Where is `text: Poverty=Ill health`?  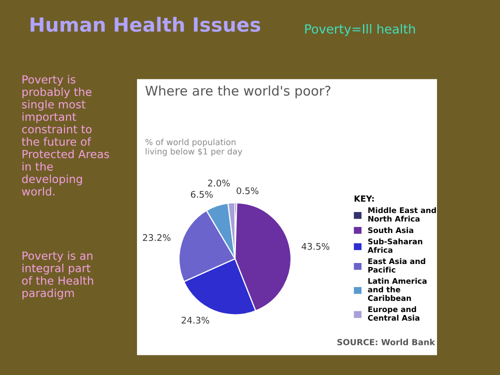
text: Poverty=Ill health is located at coordinates (360, 30).